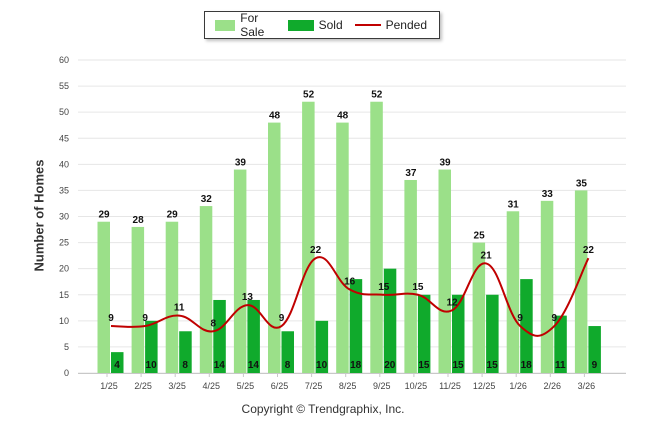  Describe the element at coordinates (314, 386) in the screenshot. I see `x-tick-label: 7/25` at that location.